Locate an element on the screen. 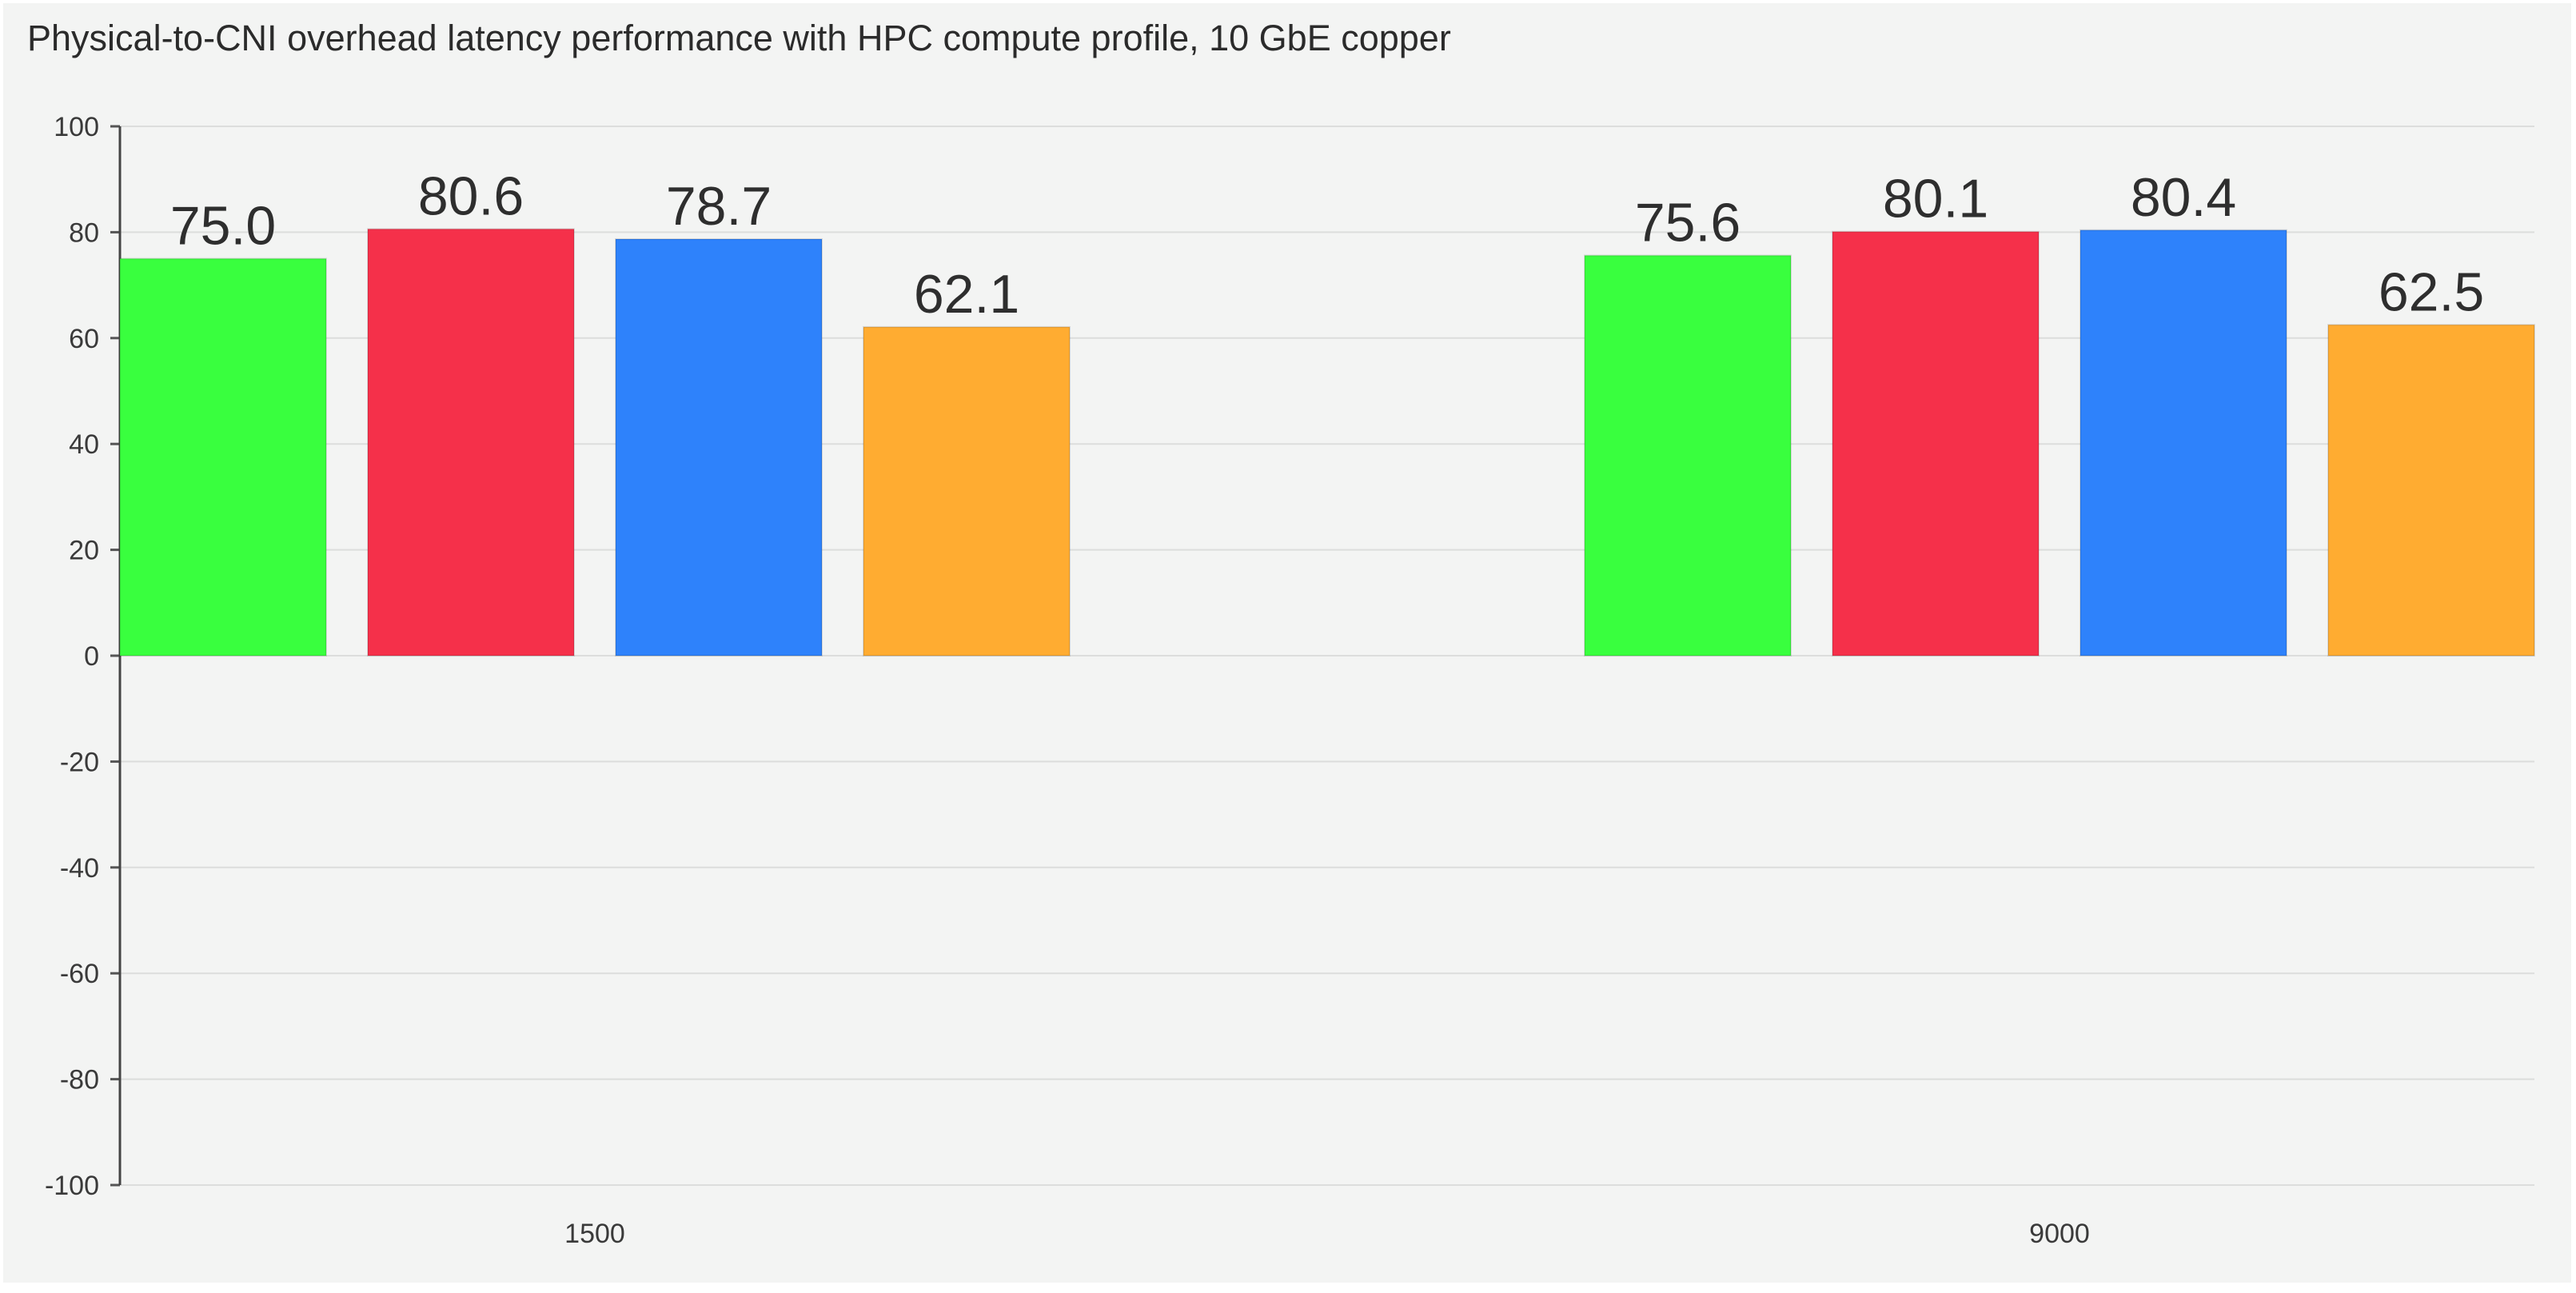  y-tick-label: 0 is located at coordinates (91, 656).